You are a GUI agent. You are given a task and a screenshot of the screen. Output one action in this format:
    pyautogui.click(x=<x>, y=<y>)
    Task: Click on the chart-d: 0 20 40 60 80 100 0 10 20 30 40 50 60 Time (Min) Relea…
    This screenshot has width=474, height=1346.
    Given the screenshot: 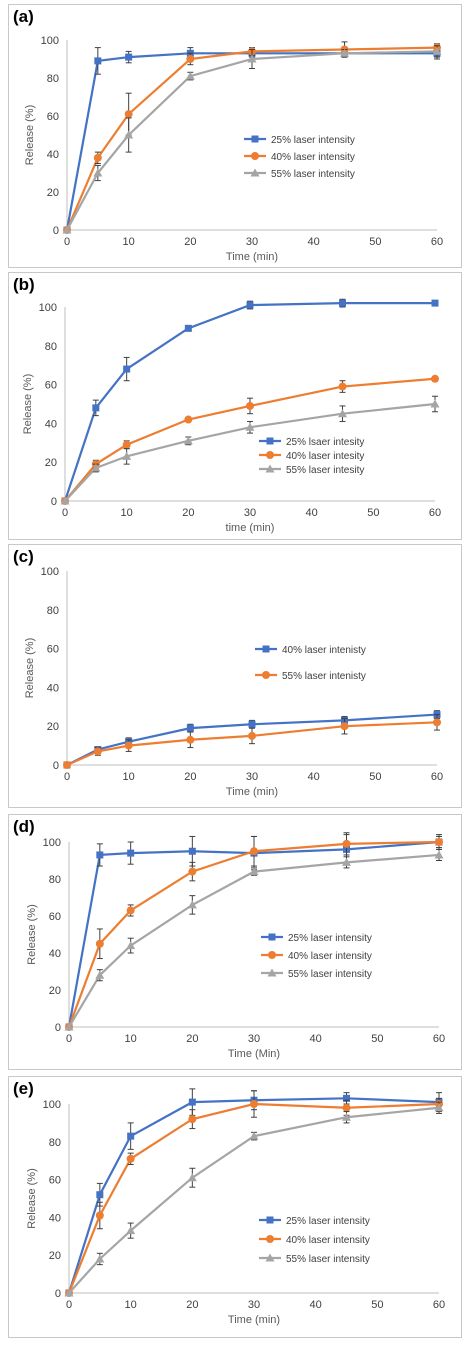 What is the action you would take?
    pyautogui.click(x=235, y=946)
    